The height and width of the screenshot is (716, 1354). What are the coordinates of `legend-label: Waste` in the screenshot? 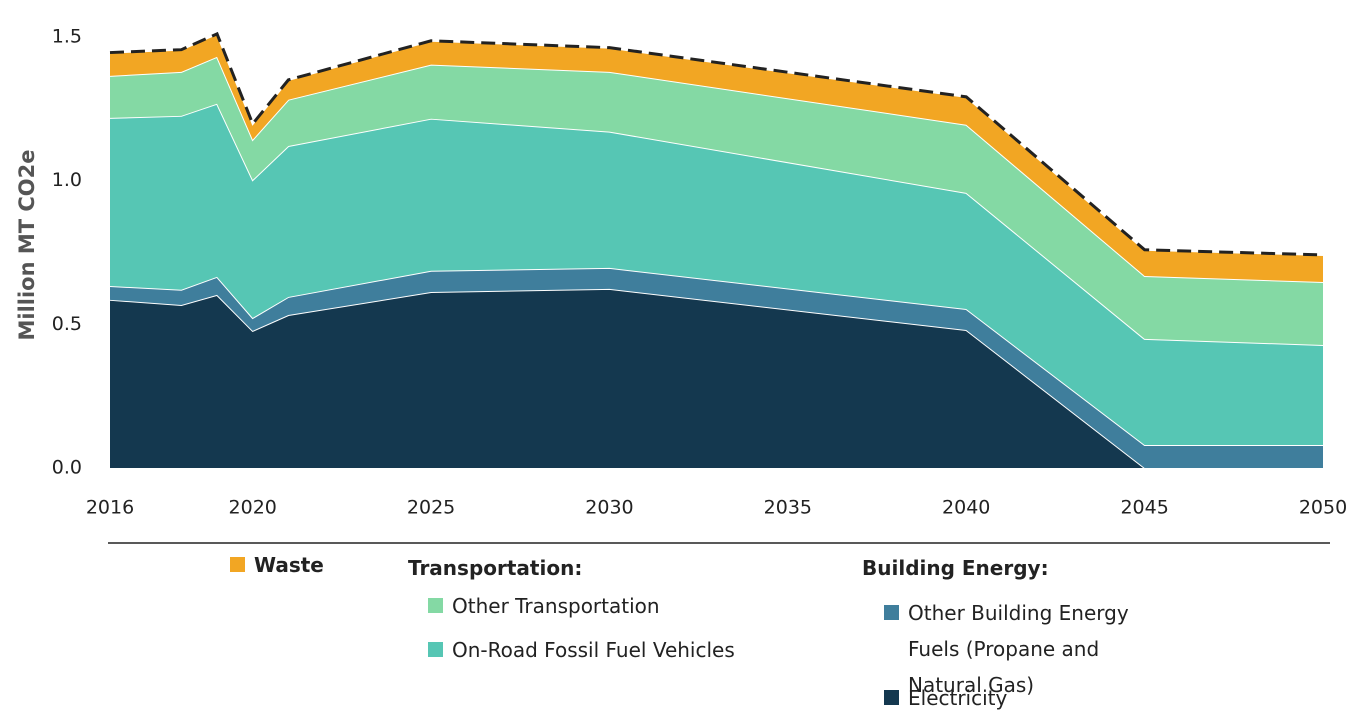 It's located at (289, 565).